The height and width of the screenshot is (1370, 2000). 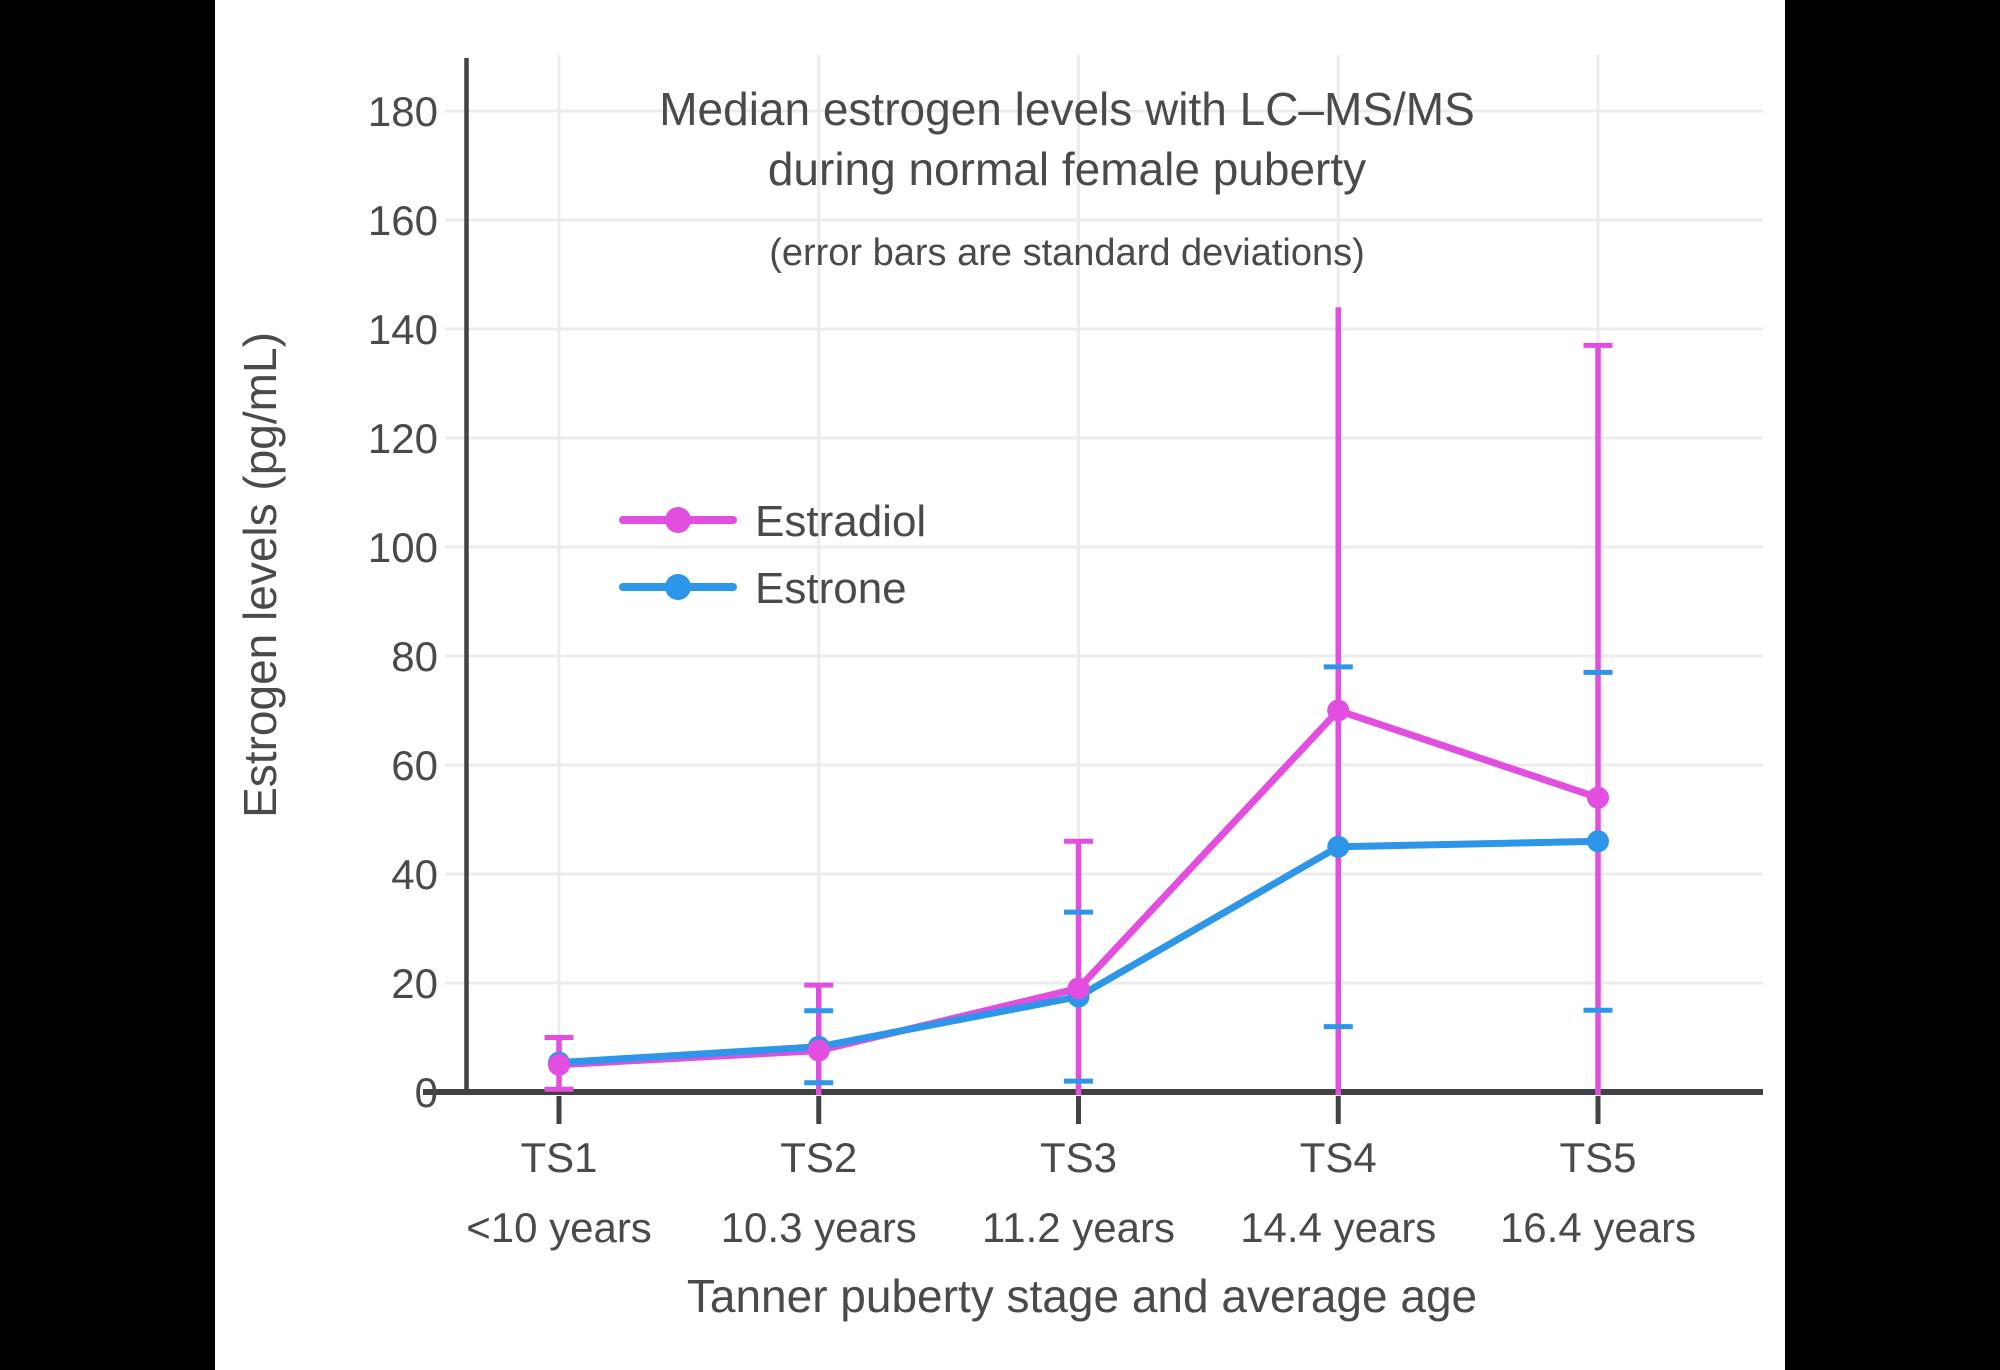 What do you see at coordinates (678, 520) in the screenshot?
I see `legend-swatch-dot-estradiol` at bounding box center [678, 520].